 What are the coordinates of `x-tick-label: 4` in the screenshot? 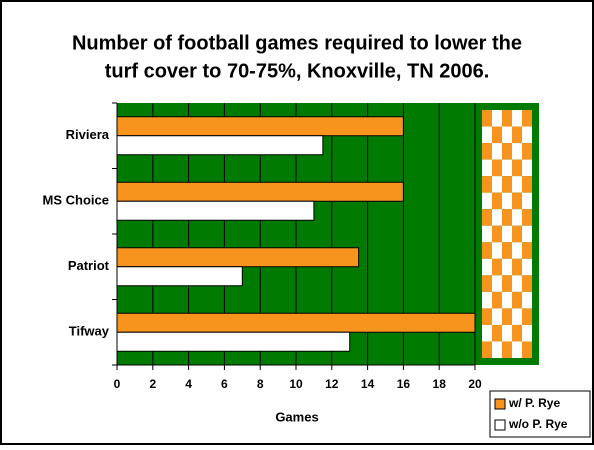 It's located at (188, 384).